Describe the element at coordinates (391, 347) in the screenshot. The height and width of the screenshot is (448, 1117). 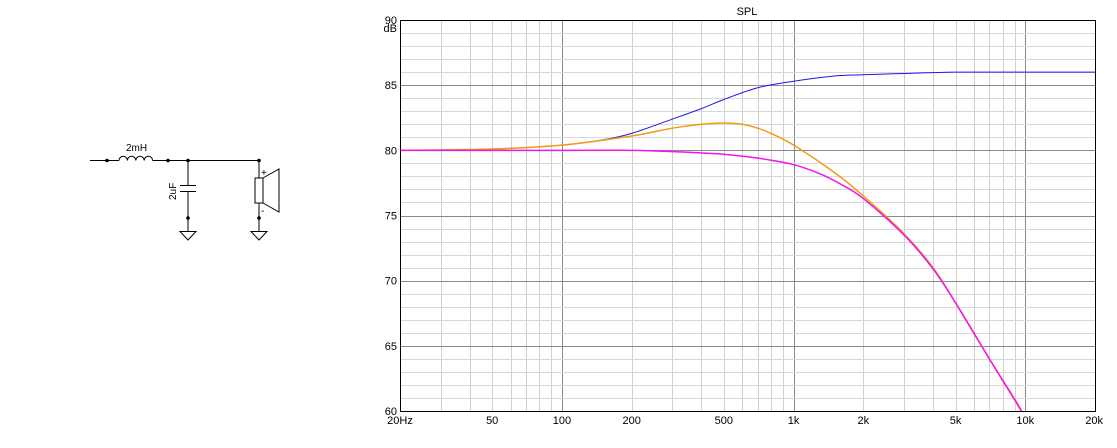
I see `y-tick-label-5: 65` at that location.